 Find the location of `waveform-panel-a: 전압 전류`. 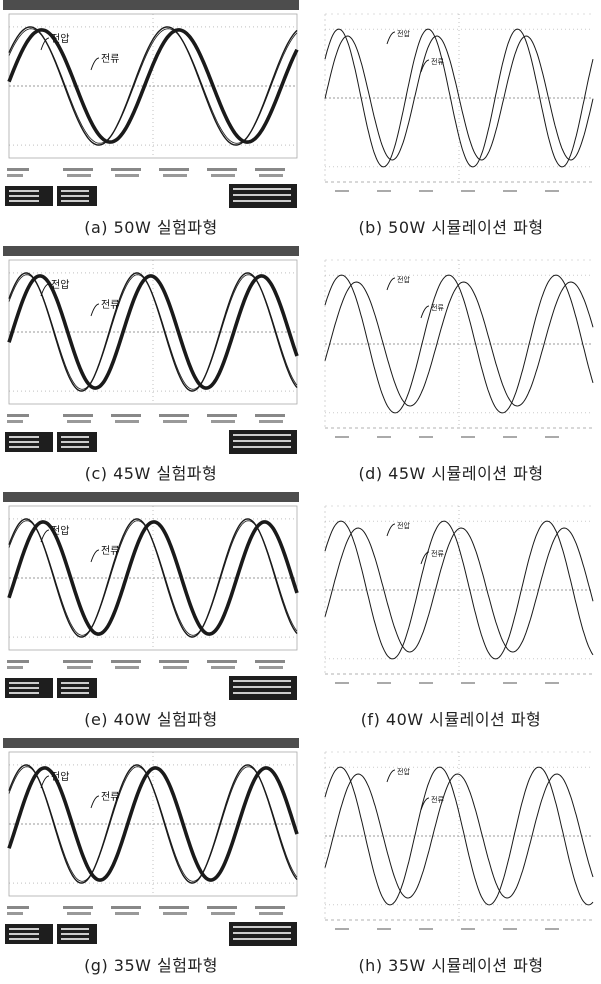

waveform-panel-a: 전압 전류 is located at coordinates (151, 105).